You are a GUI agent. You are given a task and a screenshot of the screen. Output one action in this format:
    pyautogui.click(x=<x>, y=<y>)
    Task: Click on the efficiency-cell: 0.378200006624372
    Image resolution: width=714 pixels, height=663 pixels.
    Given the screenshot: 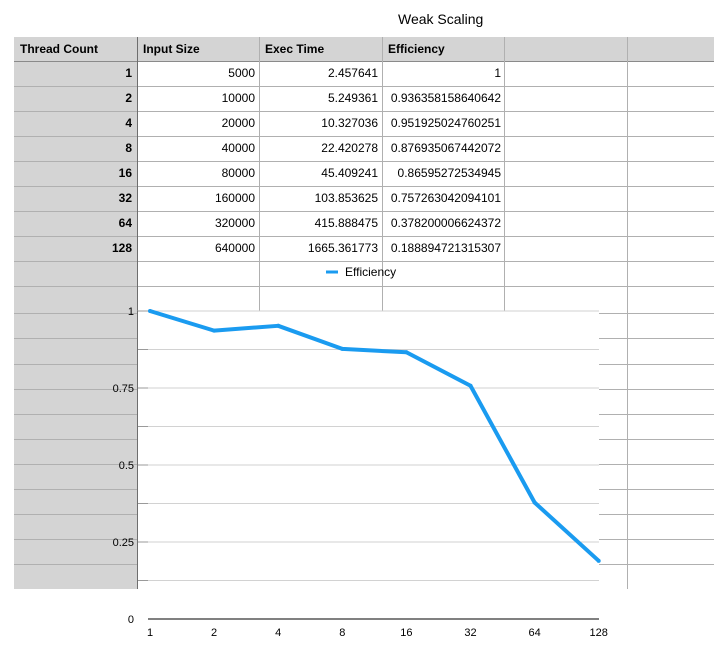 What is the action you would take?
    pyautogui.click(x=445, y=223)
    